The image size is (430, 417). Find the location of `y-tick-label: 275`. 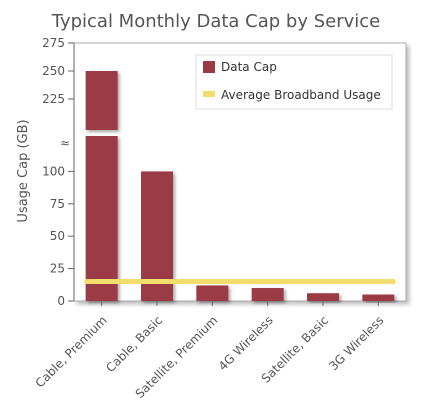

y-tick-label: 275 is located at coordinates (53, 43).